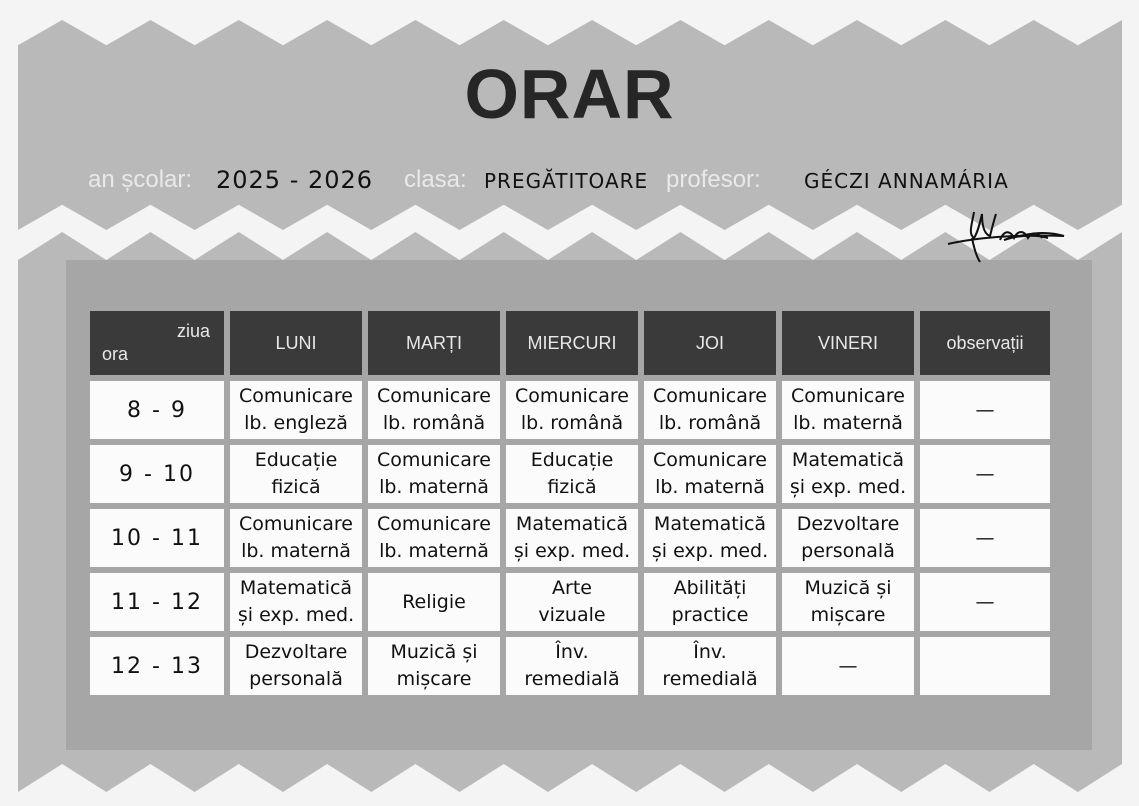 The width and height of the screenshot is (1139, 806). I want to click on subject-line: vizuale, so click(572, 615).